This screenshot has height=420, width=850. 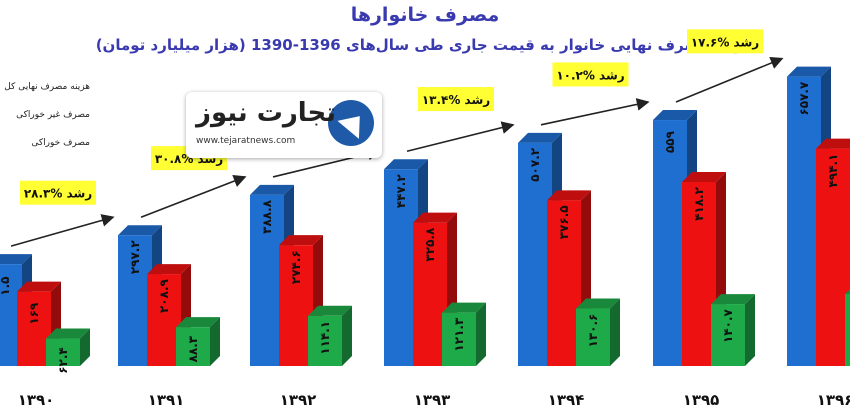 I want to click on x-tick-label: ۱۳۹۱, so click(x=166, y=400).